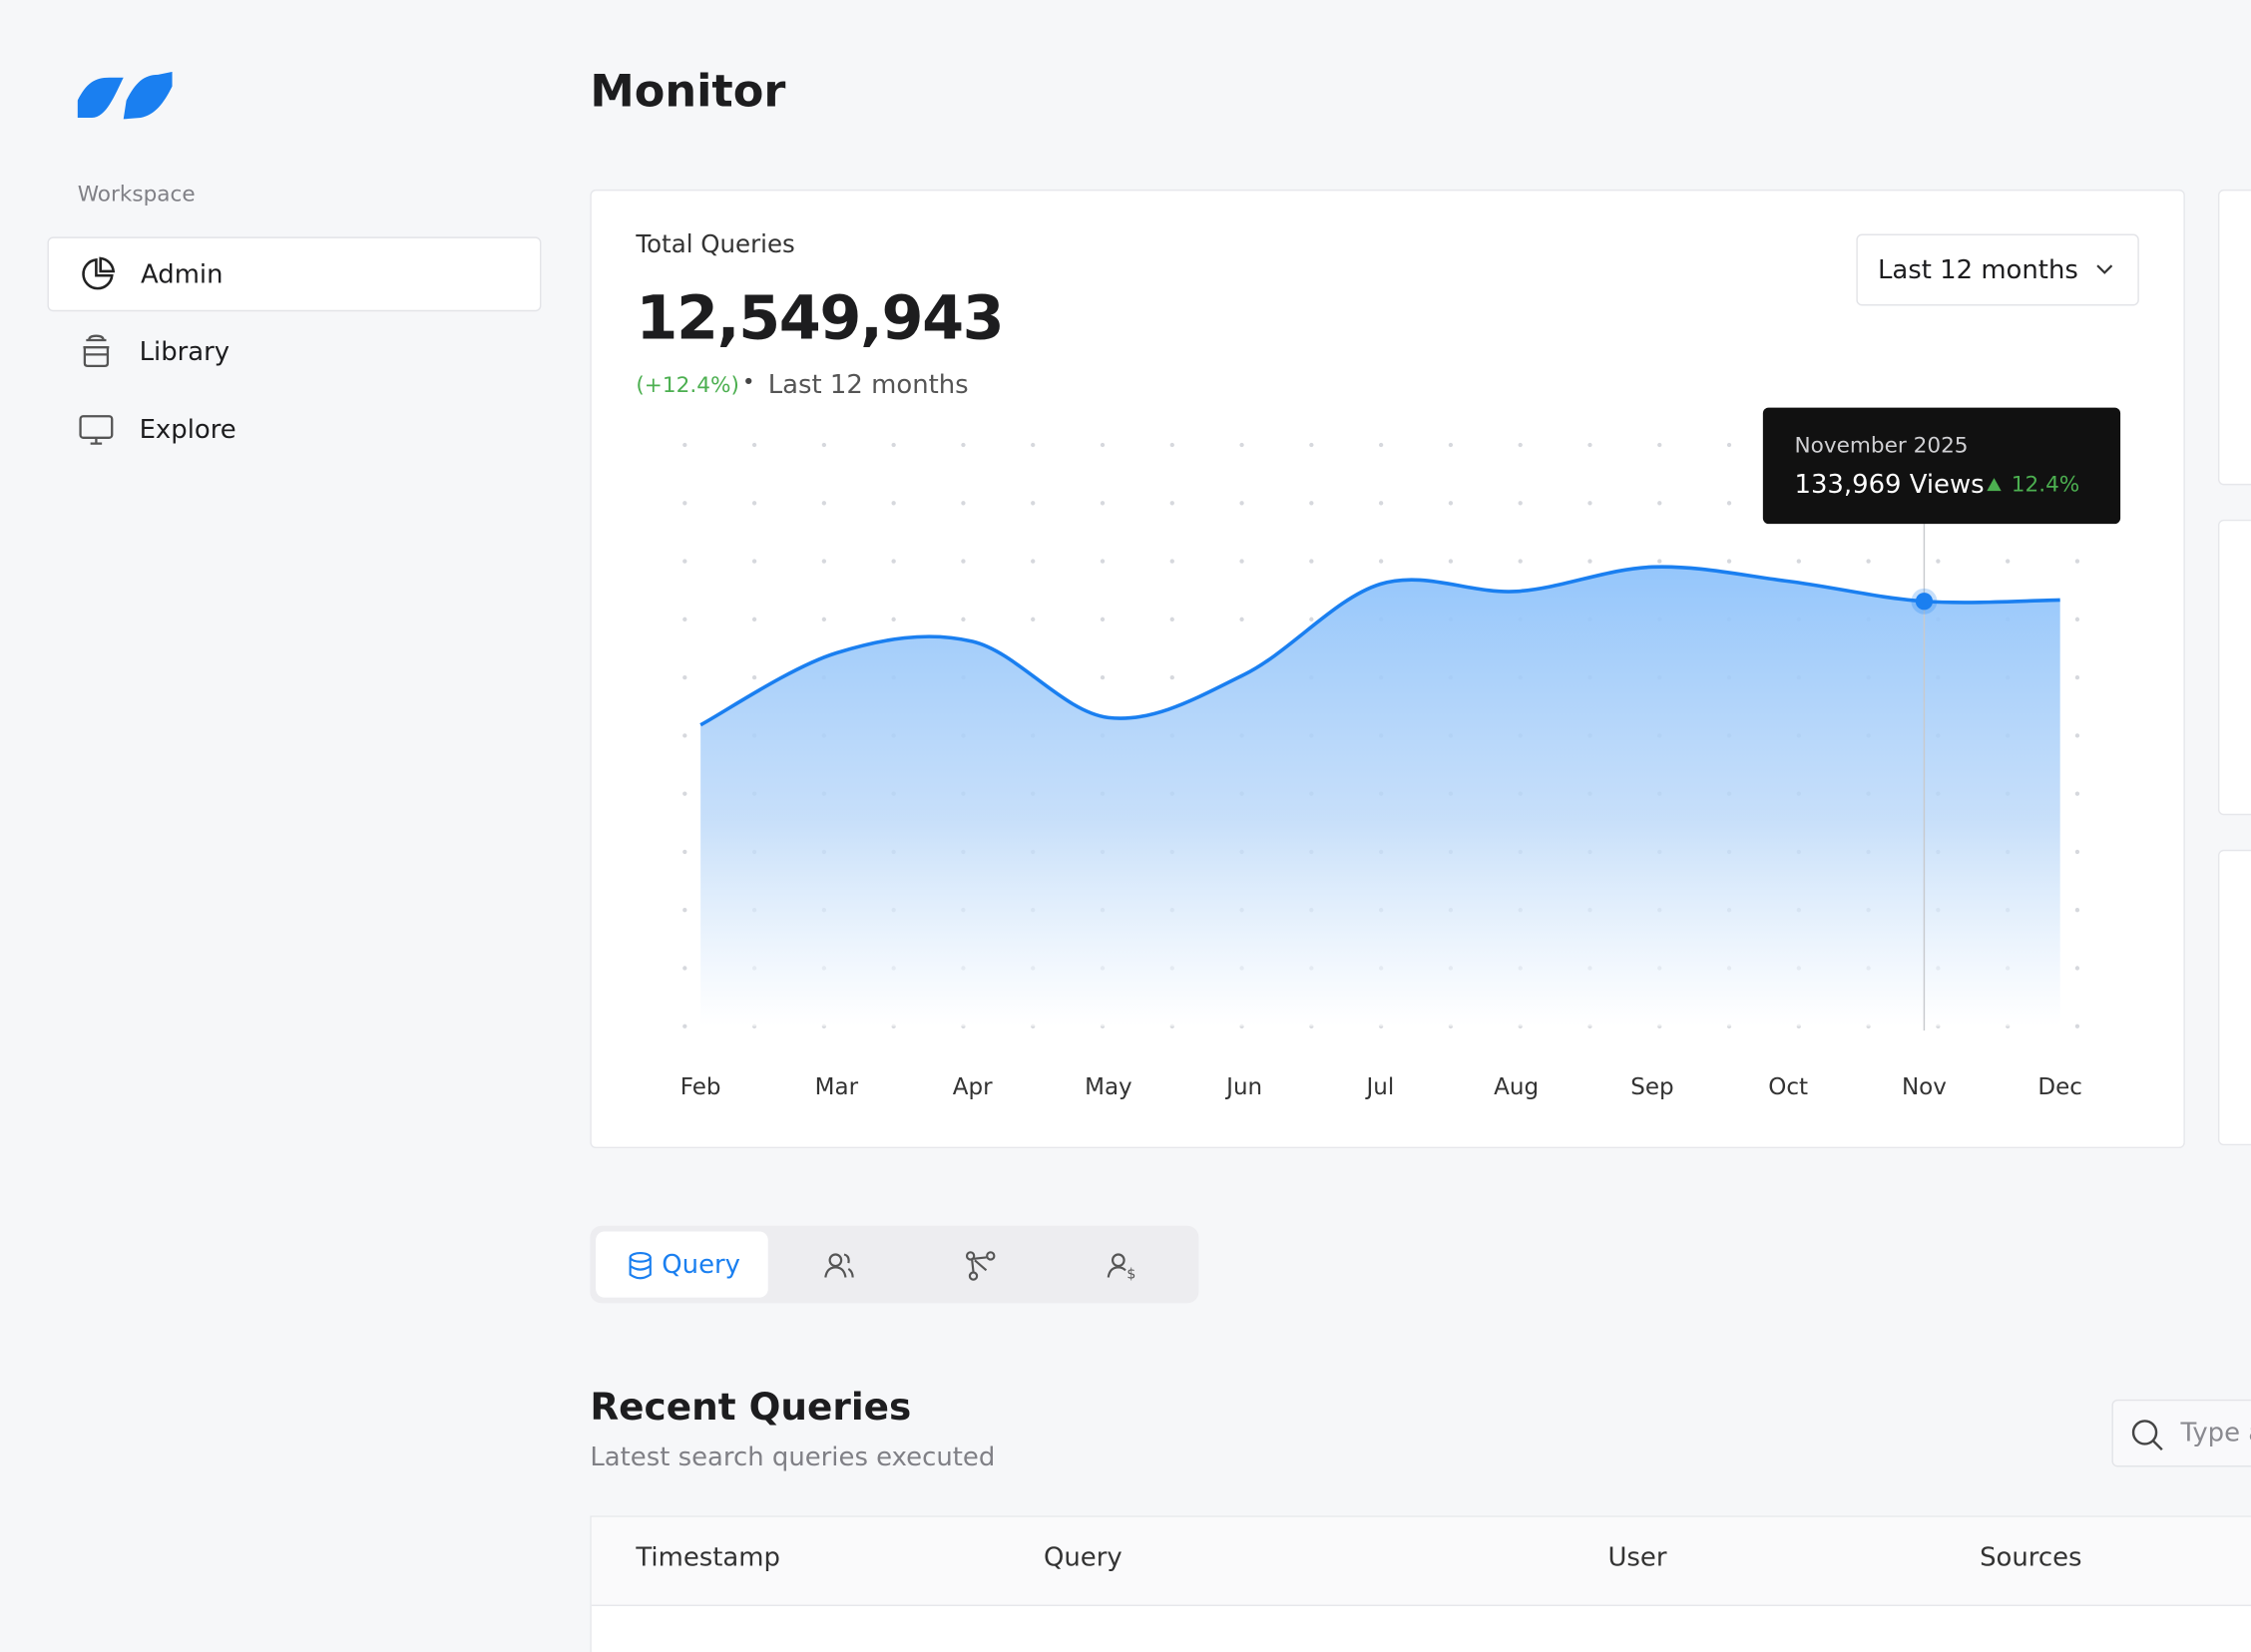 The image size is (2251, 1652). I want to click on column-header: Timestamp, so click(708, 1557).